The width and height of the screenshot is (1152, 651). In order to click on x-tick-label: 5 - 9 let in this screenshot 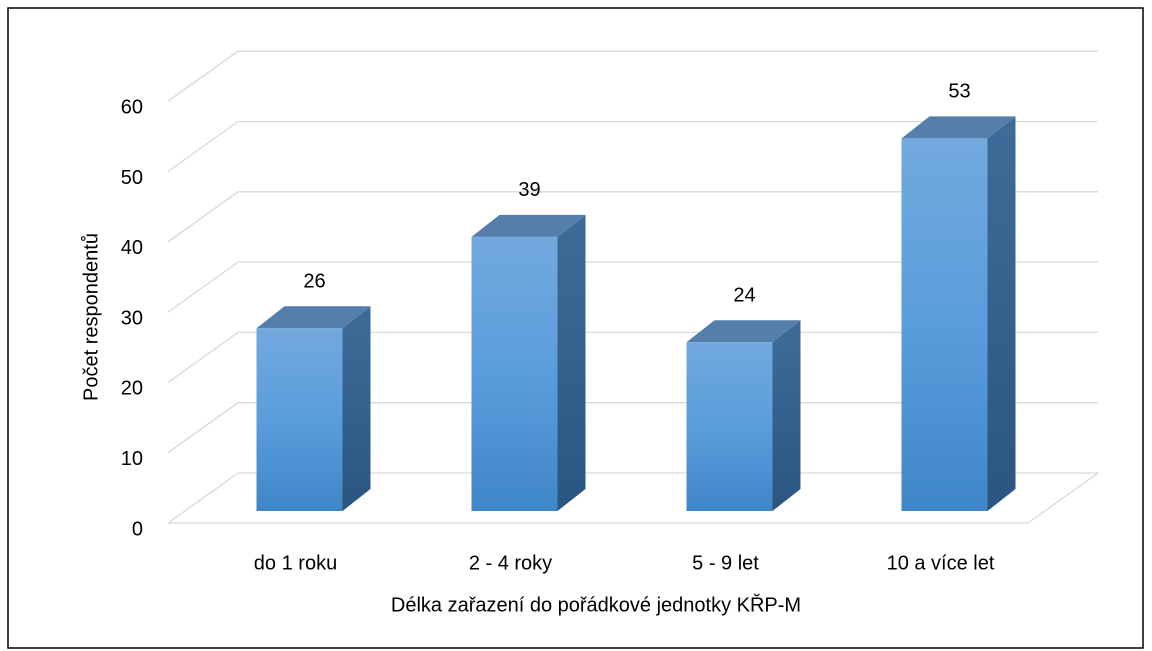, I will do `click(725, 563)`.